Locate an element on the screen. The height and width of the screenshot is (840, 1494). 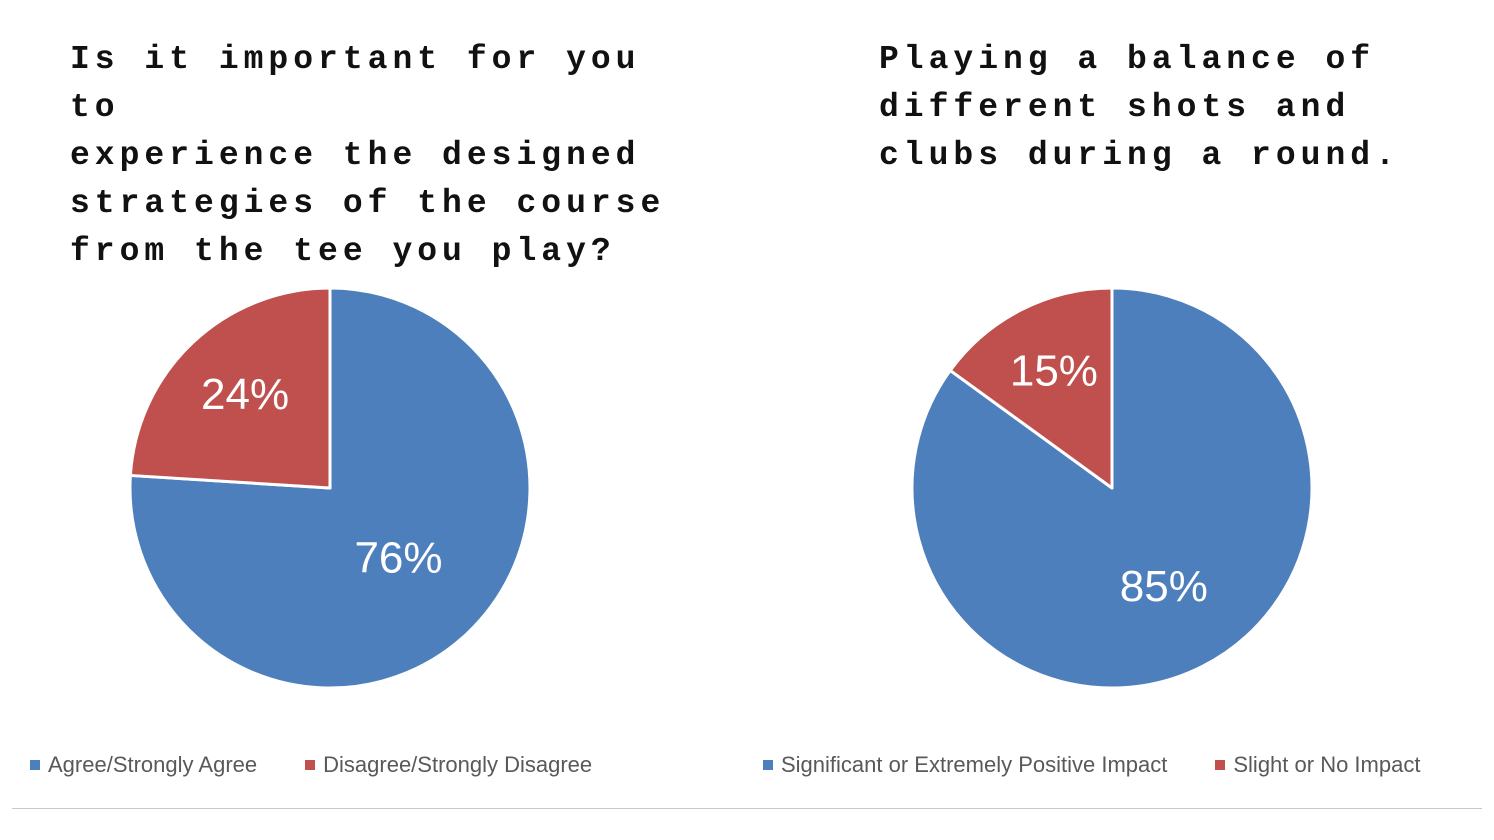
legend-item-slight-impact: Slight or No Impact is located at coordinates (1317, 765).